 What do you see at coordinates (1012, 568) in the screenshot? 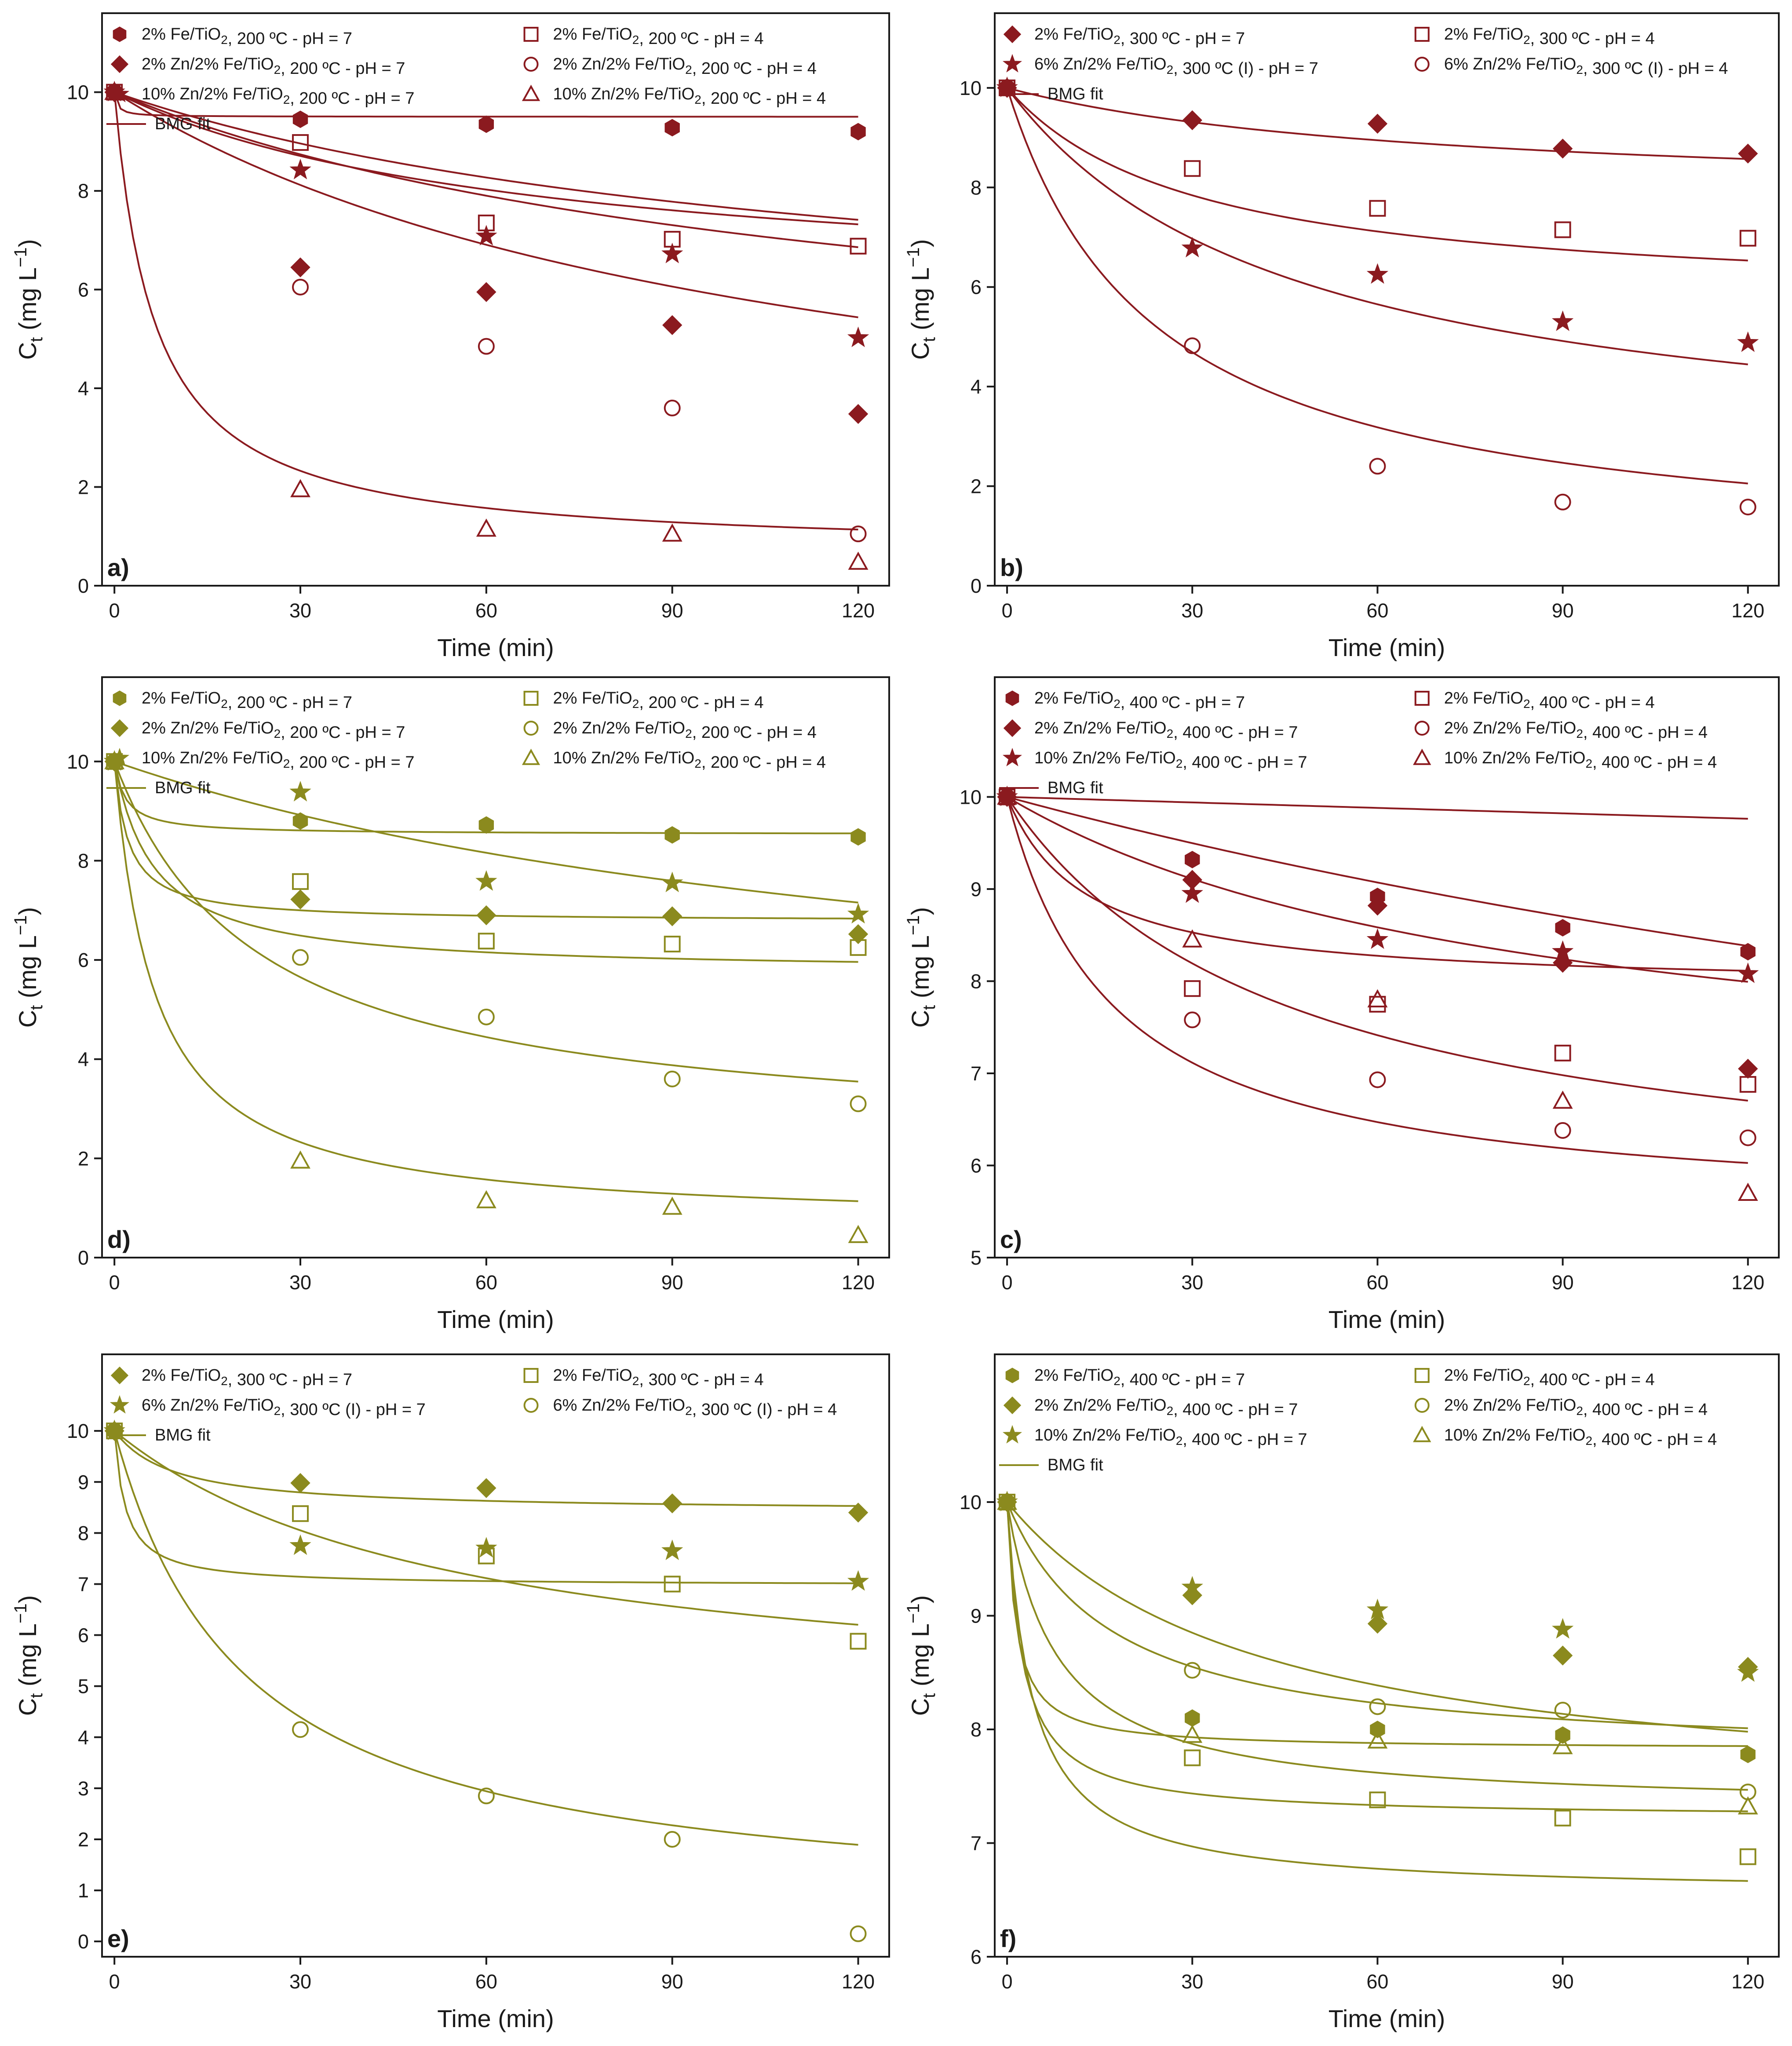
I see `panel-label: b)` at bounding box center [1012, 568].